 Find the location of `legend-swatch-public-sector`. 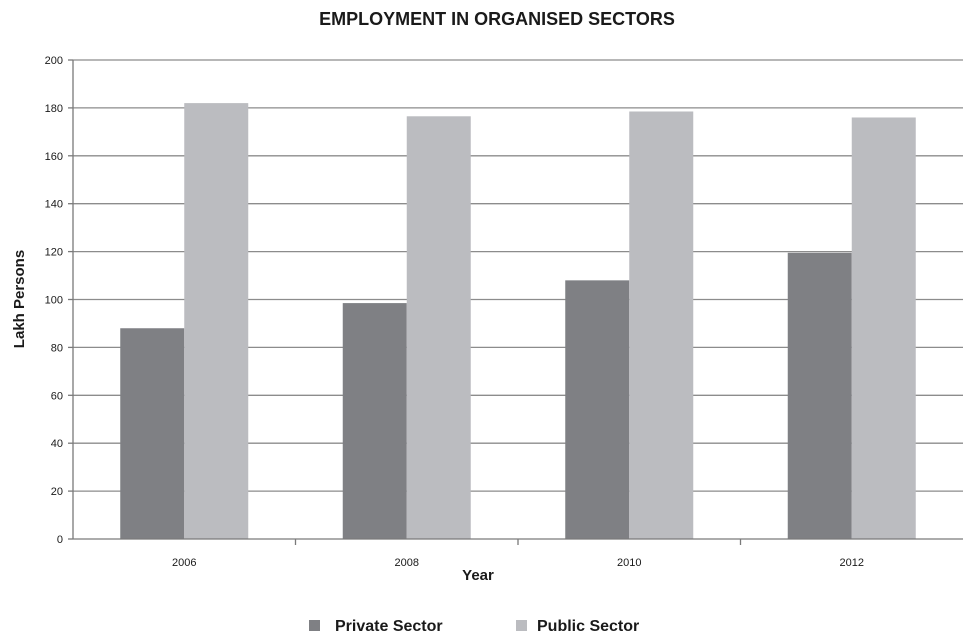

legend-swatch-public-sector is located at coordinates (521, 625).